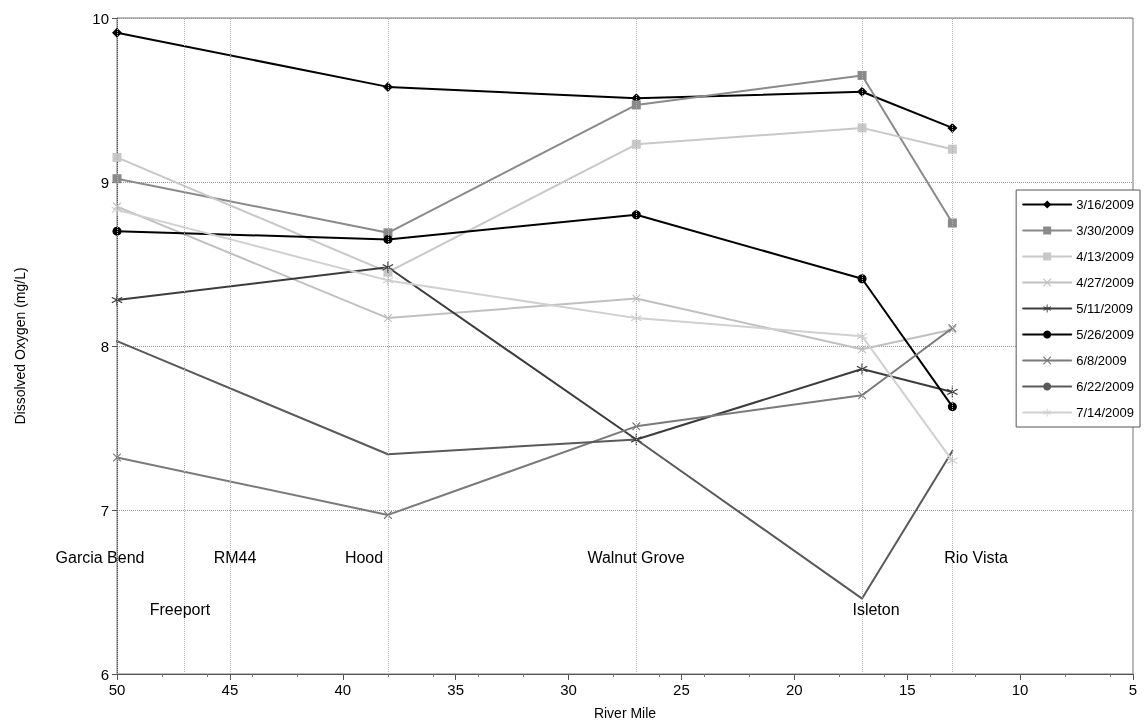 This screenshot has width=1148, height=725. I want to click on x-tick-label: 50, so click(117, 689).